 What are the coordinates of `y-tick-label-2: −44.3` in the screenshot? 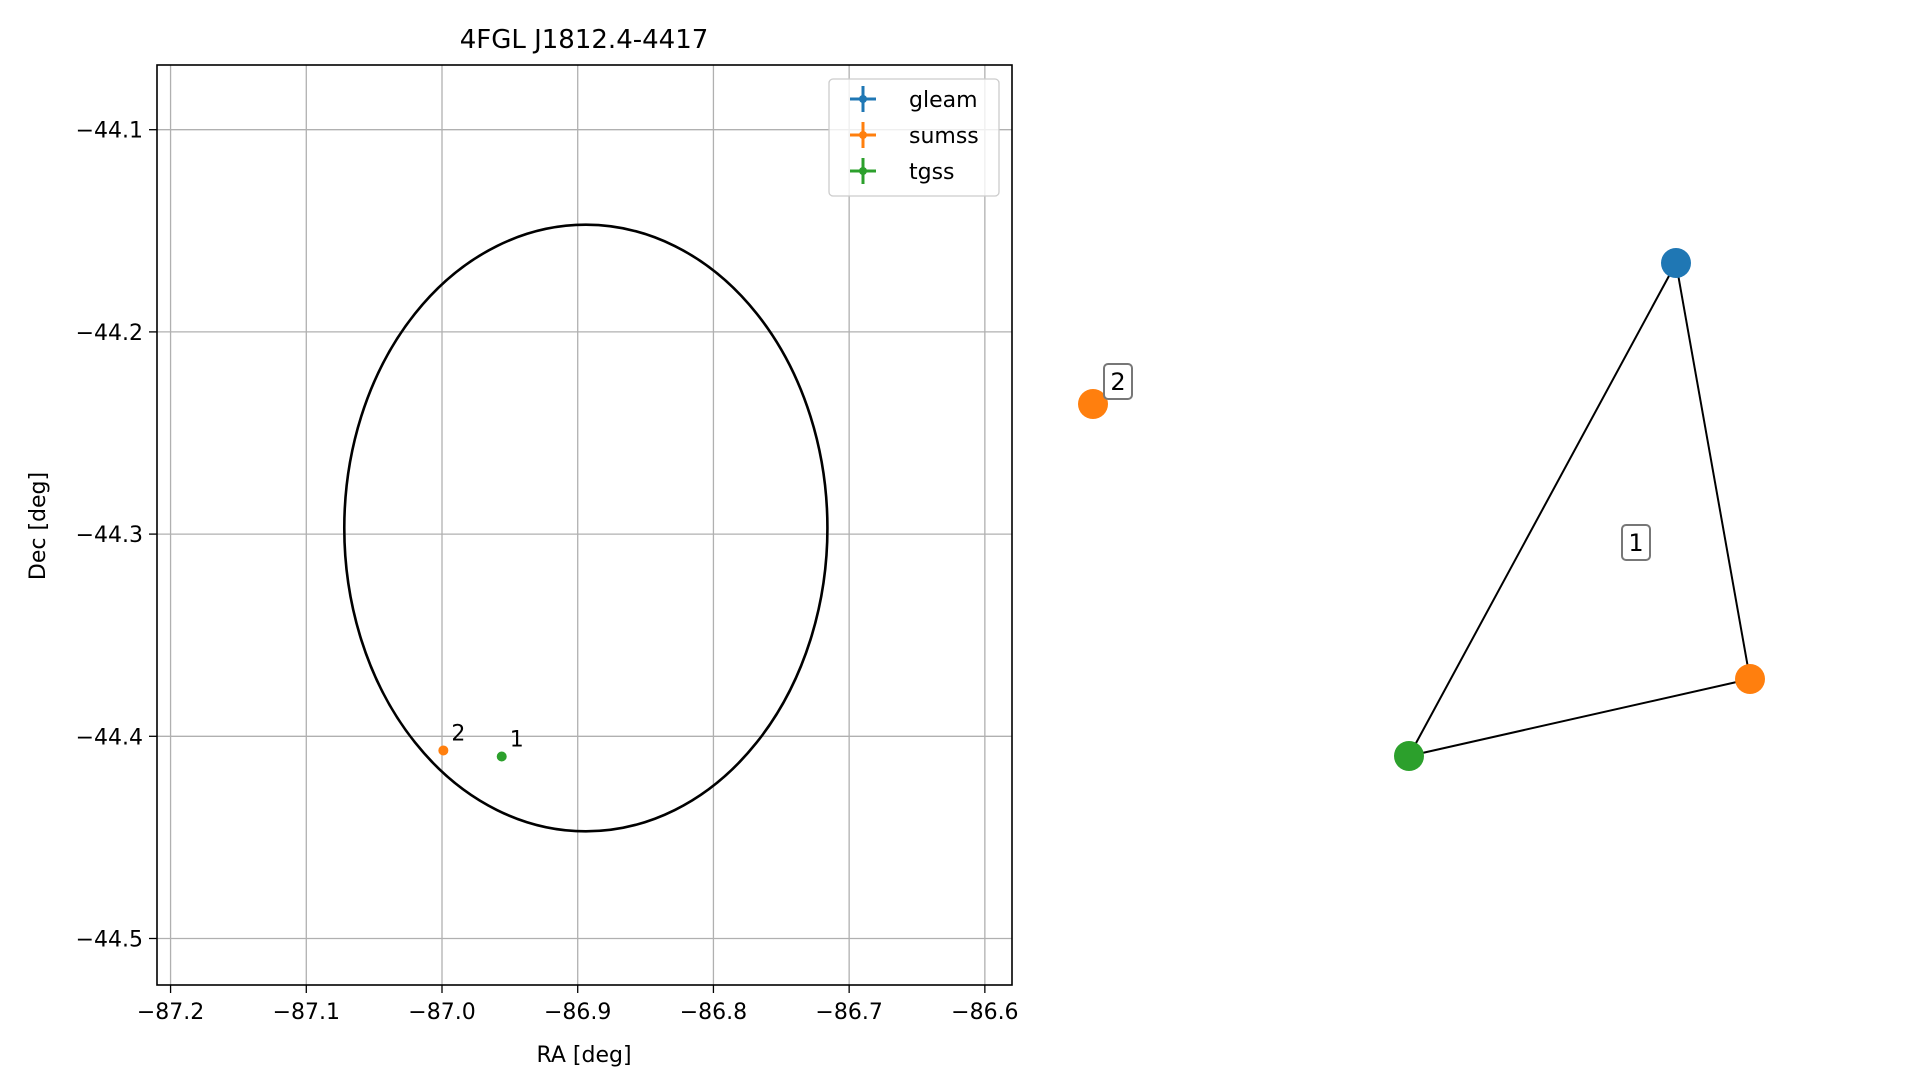 It's located at (109, 535).